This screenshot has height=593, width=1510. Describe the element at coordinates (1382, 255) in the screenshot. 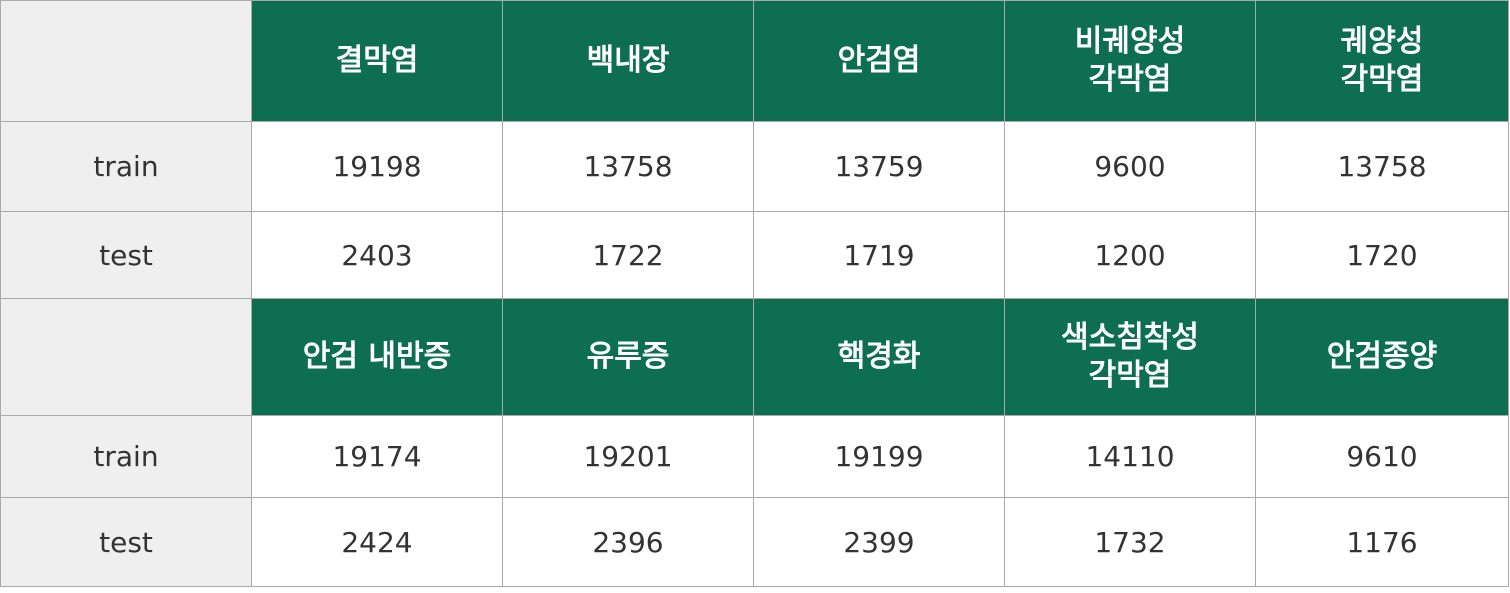

I see `table-cell: 1720` at that location.